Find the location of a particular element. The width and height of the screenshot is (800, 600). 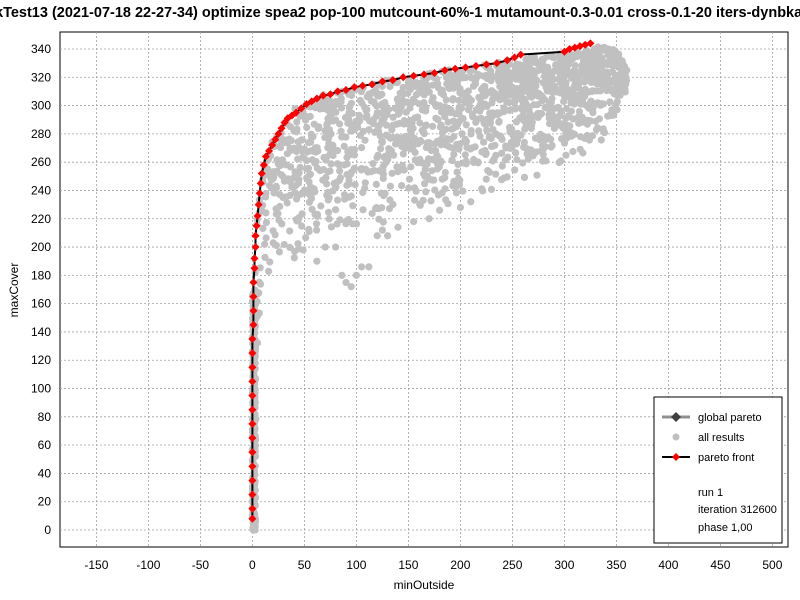

y-tick-label: 80 is located at coordinates (45, 417).